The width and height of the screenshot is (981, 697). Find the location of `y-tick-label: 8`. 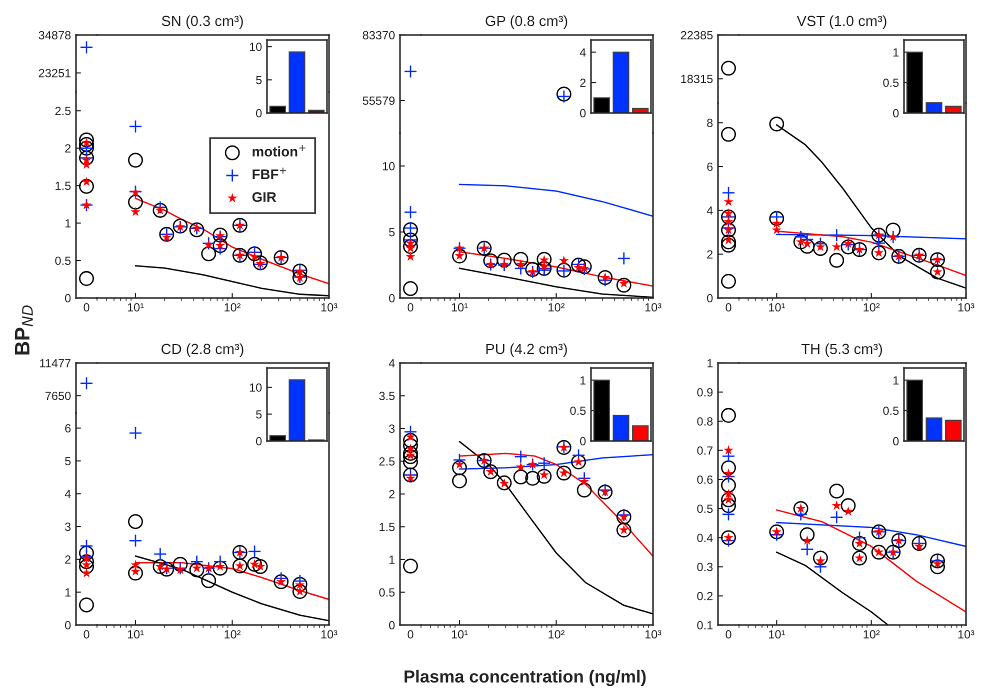

y-tick-label: 8 is located at coordinates (710, 123).